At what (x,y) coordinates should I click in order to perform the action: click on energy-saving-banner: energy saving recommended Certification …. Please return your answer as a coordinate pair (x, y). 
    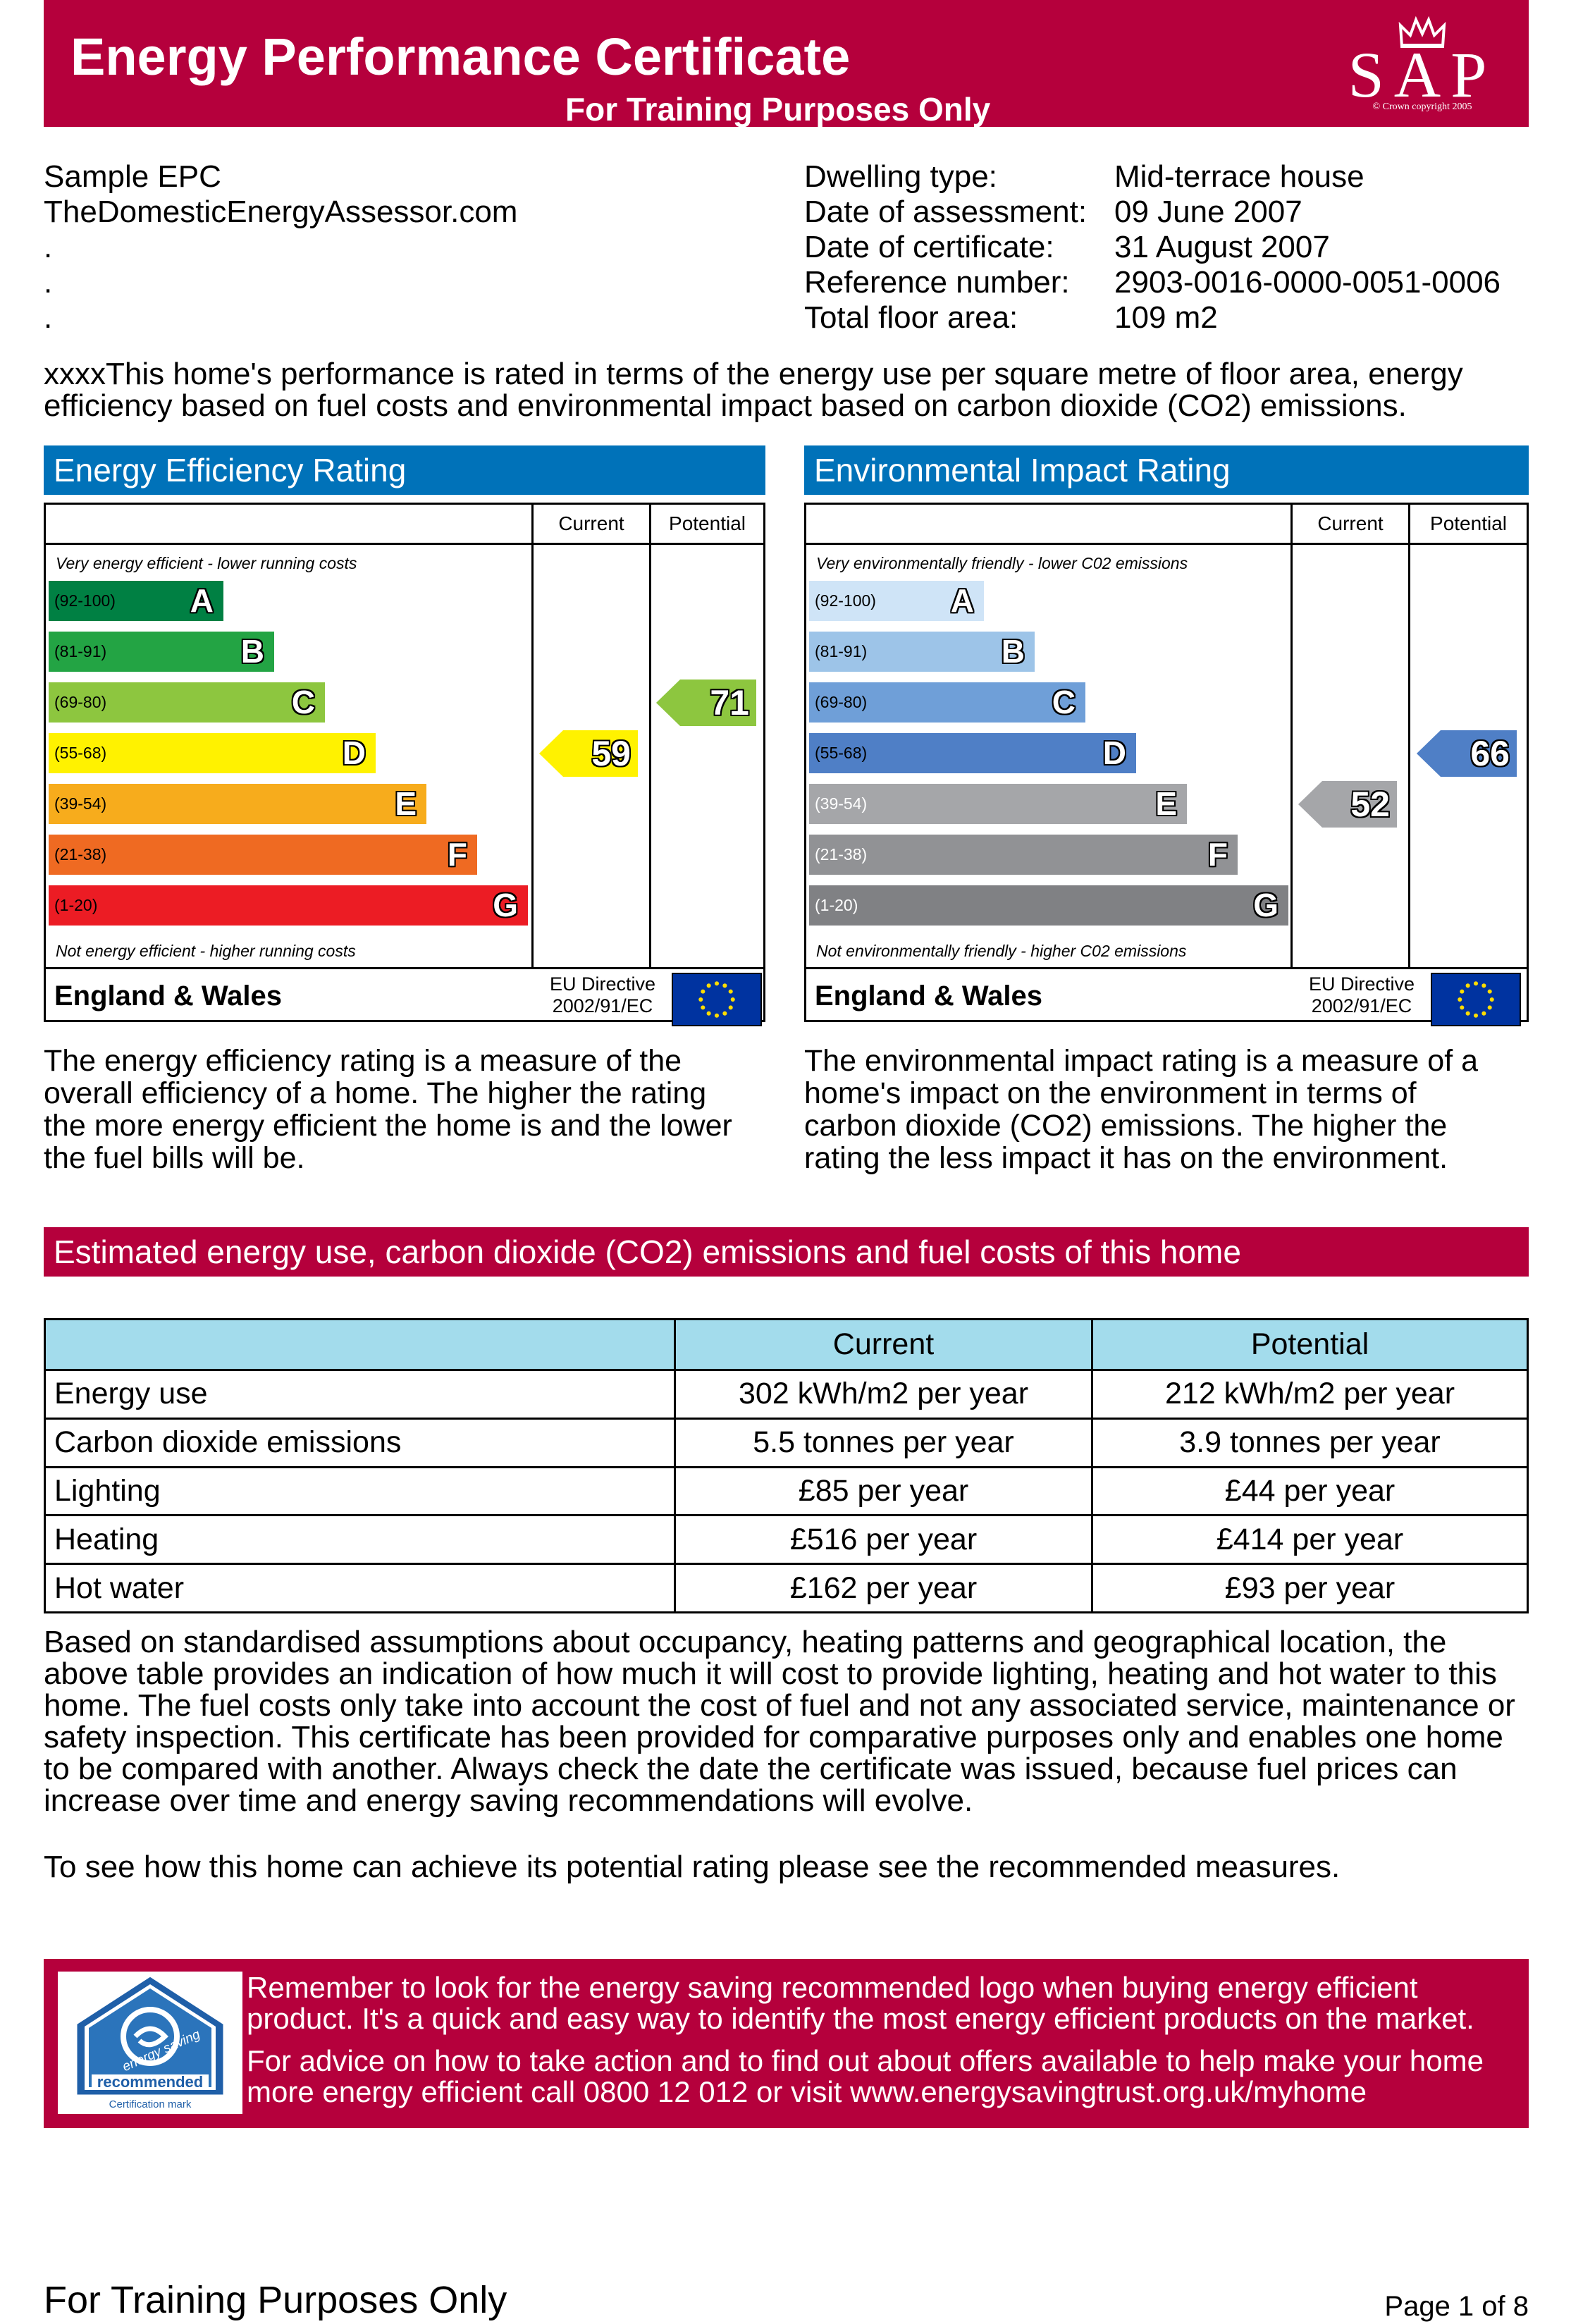
    Looking at the image, I should click on (787, 2043).